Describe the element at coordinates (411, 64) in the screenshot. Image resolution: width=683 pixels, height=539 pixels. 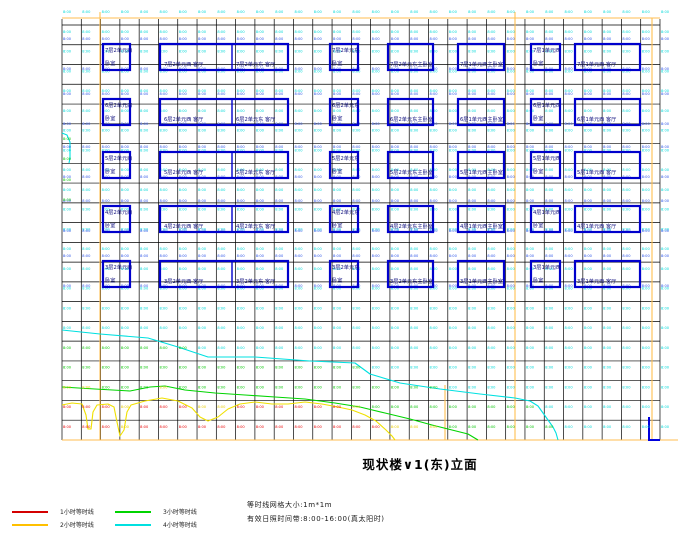
I see `window-room-label: 7层2单元东主卧室` at that location.